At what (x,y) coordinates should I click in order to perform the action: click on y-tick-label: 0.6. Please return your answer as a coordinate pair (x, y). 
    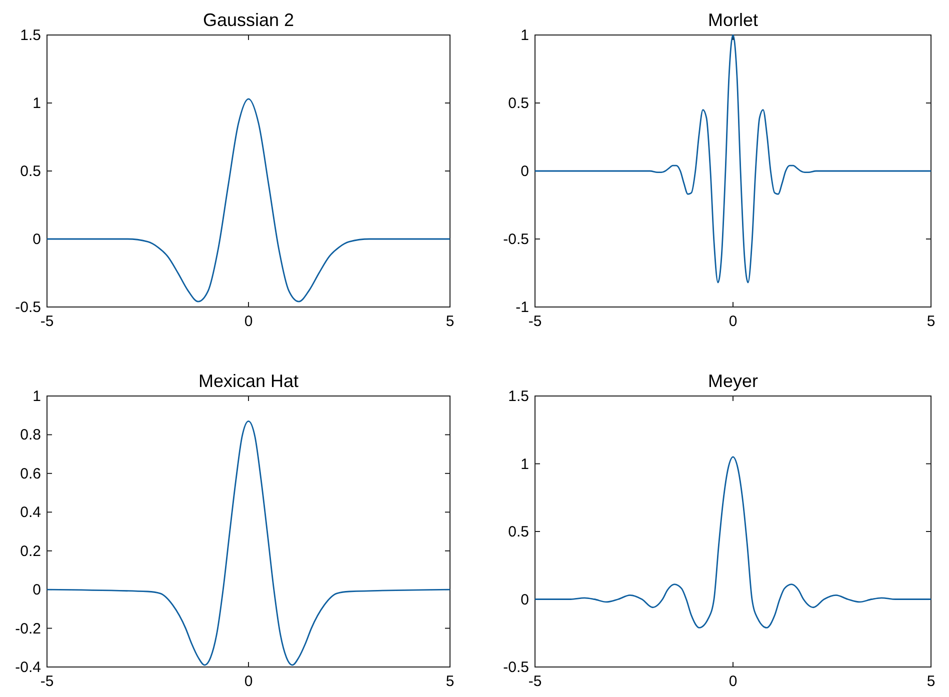
    Looking at the image, I should click on (30, 473).